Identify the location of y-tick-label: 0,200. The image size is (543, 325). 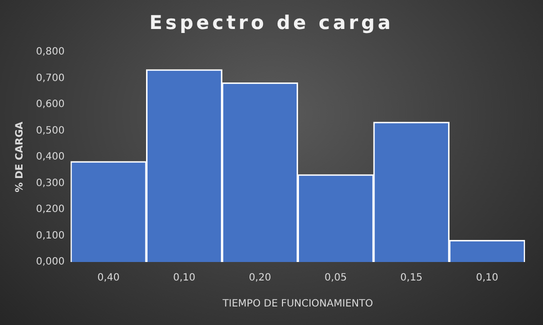
(50, 210).